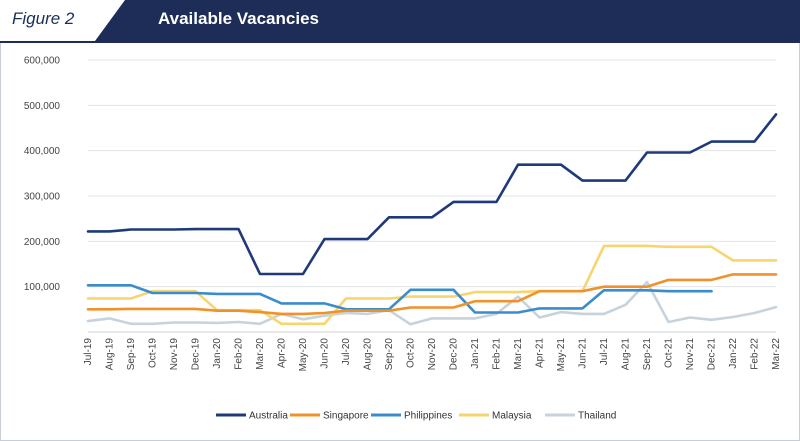 This screenshot has height=441, width=800. I want to click on figure-label: Figure 2, so click(43, 18).